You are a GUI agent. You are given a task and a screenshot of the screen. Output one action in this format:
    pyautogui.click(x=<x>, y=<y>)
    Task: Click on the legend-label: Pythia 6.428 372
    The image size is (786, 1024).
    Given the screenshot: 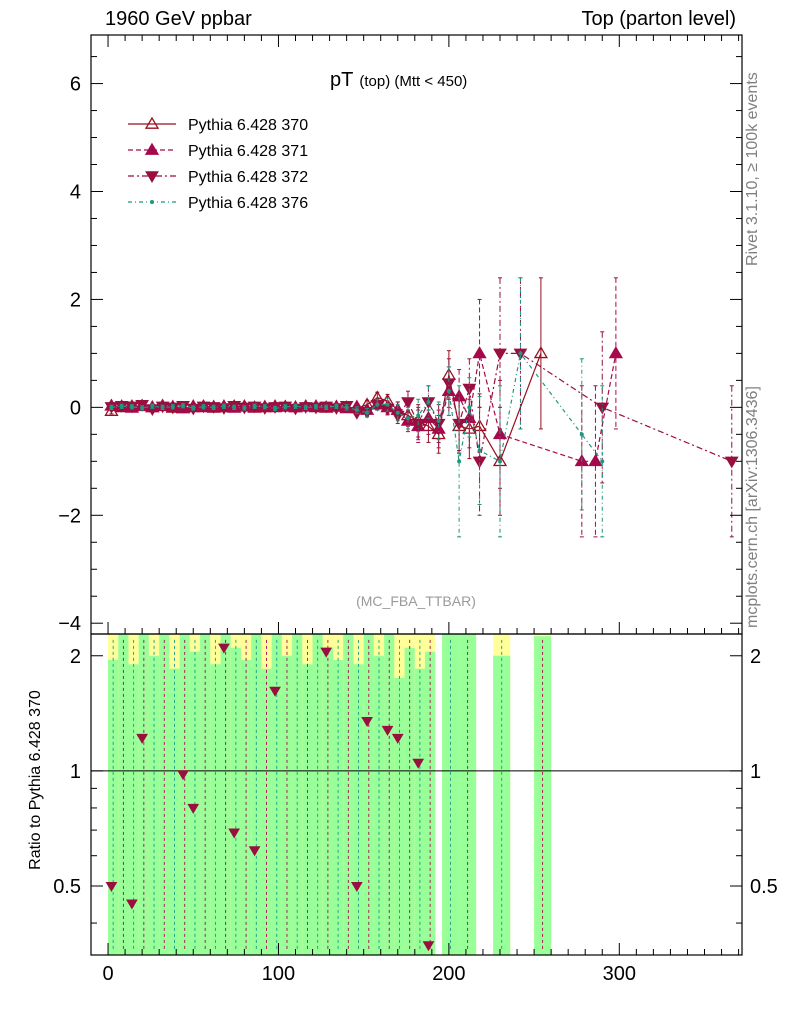 What is the action you would take?
    pyautogui.click(x=248, y=177)
    